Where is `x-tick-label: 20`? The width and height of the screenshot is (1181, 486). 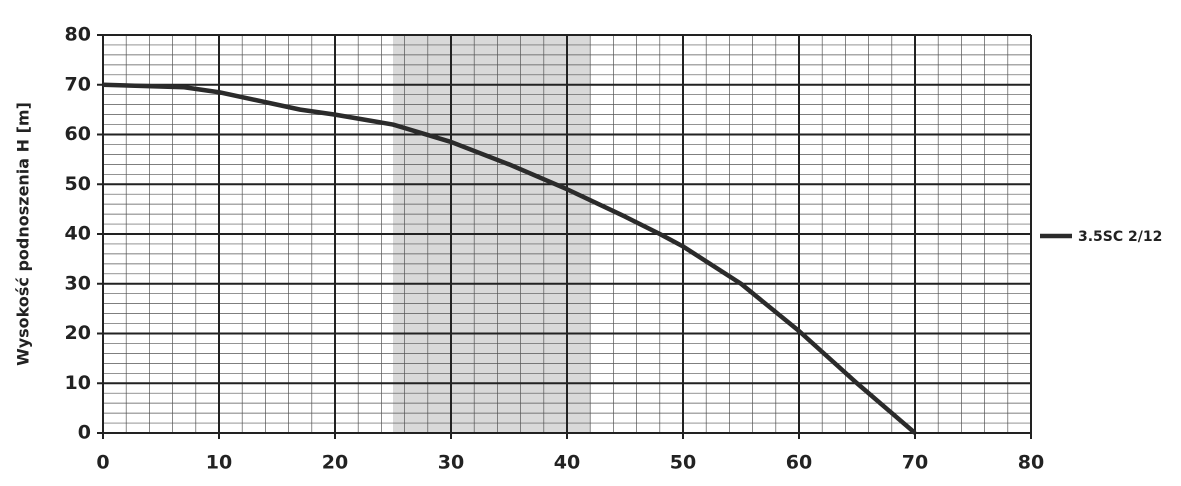
x-tick-label: 20 is located at coordinates (335, 463).